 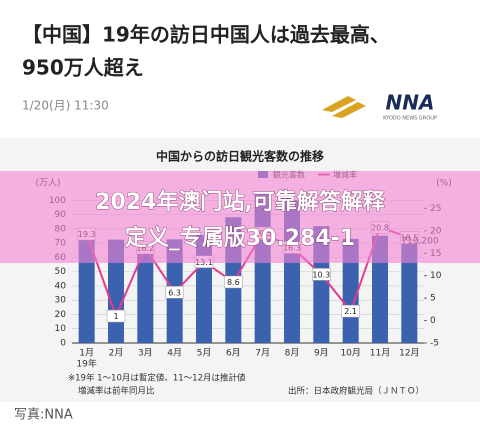 I want to click on note: 増減率は前年同月比, so click(x=116, y=391).